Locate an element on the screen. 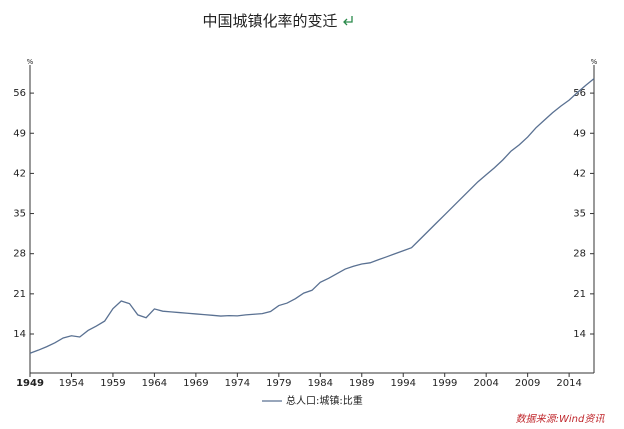 This screenshot has width=624, height=429. x-tick-label: 1949 is located at coordinates (30, 383).